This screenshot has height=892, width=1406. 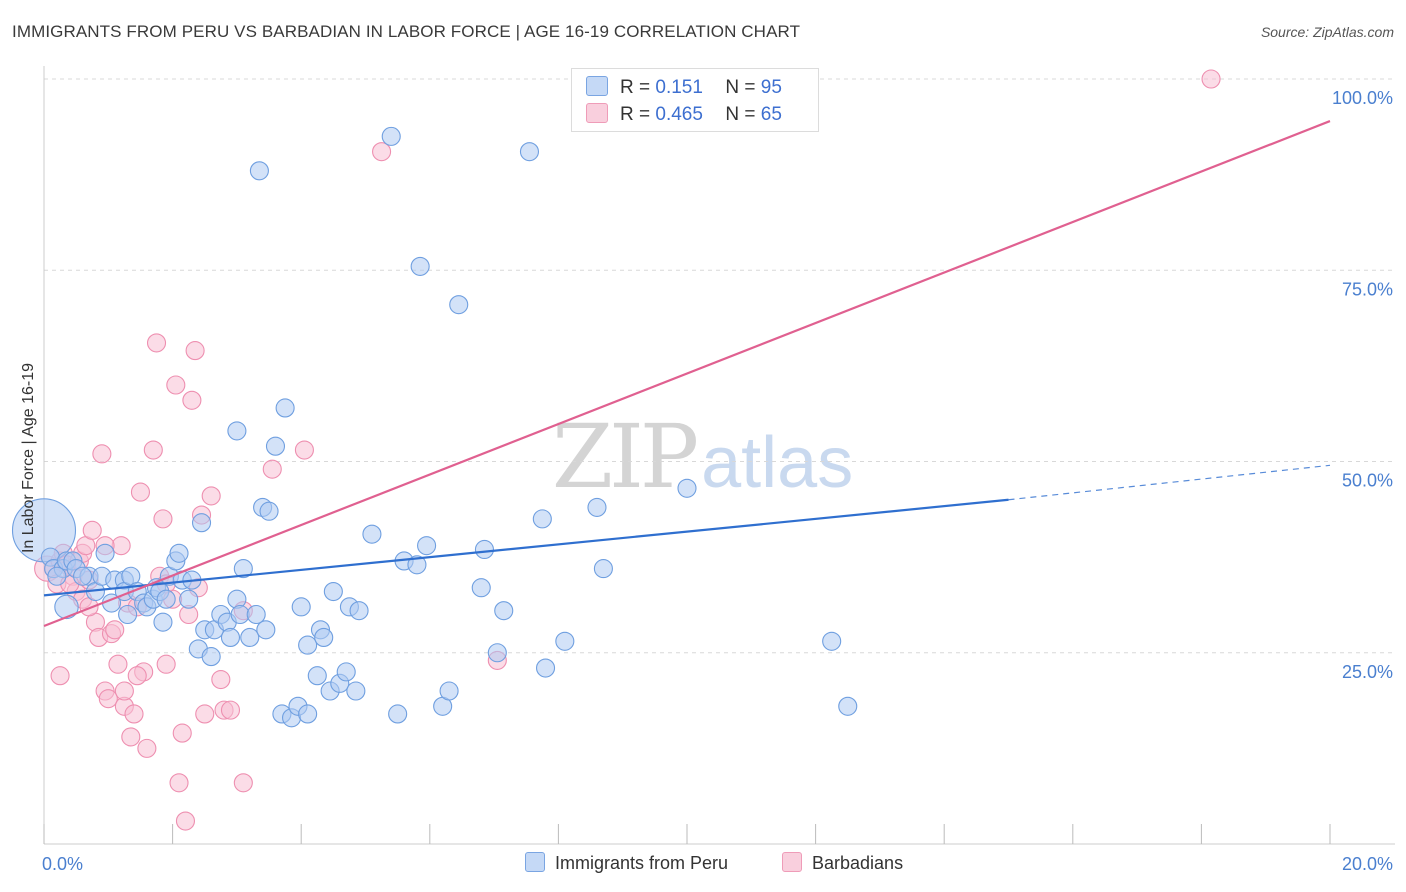 I want to click on legend-r-value: 0.151, so click(x=679, y=87).